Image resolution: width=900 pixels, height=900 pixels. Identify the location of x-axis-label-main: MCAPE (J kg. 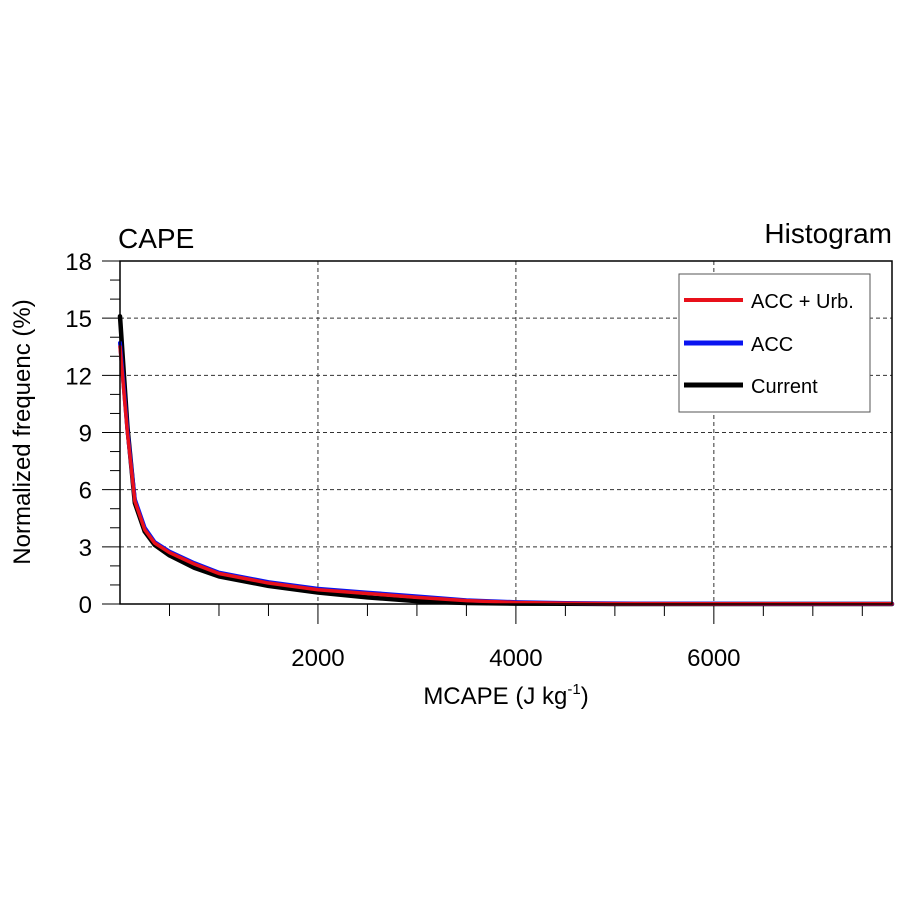
(495, 696).